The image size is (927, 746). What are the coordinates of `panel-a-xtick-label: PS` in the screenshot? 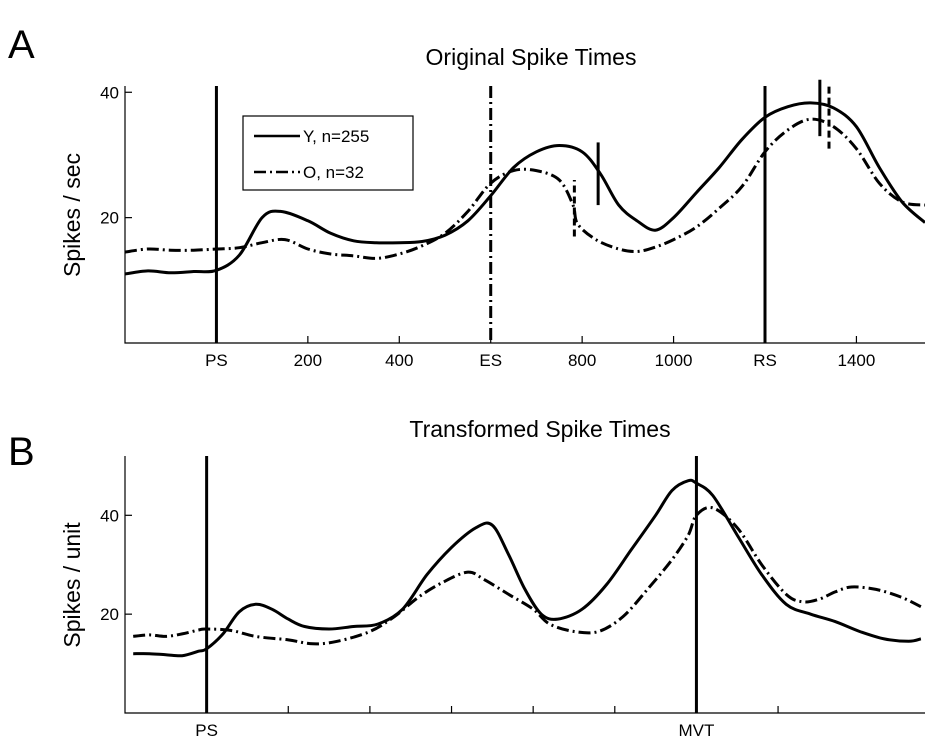 It's located at (216, 360).